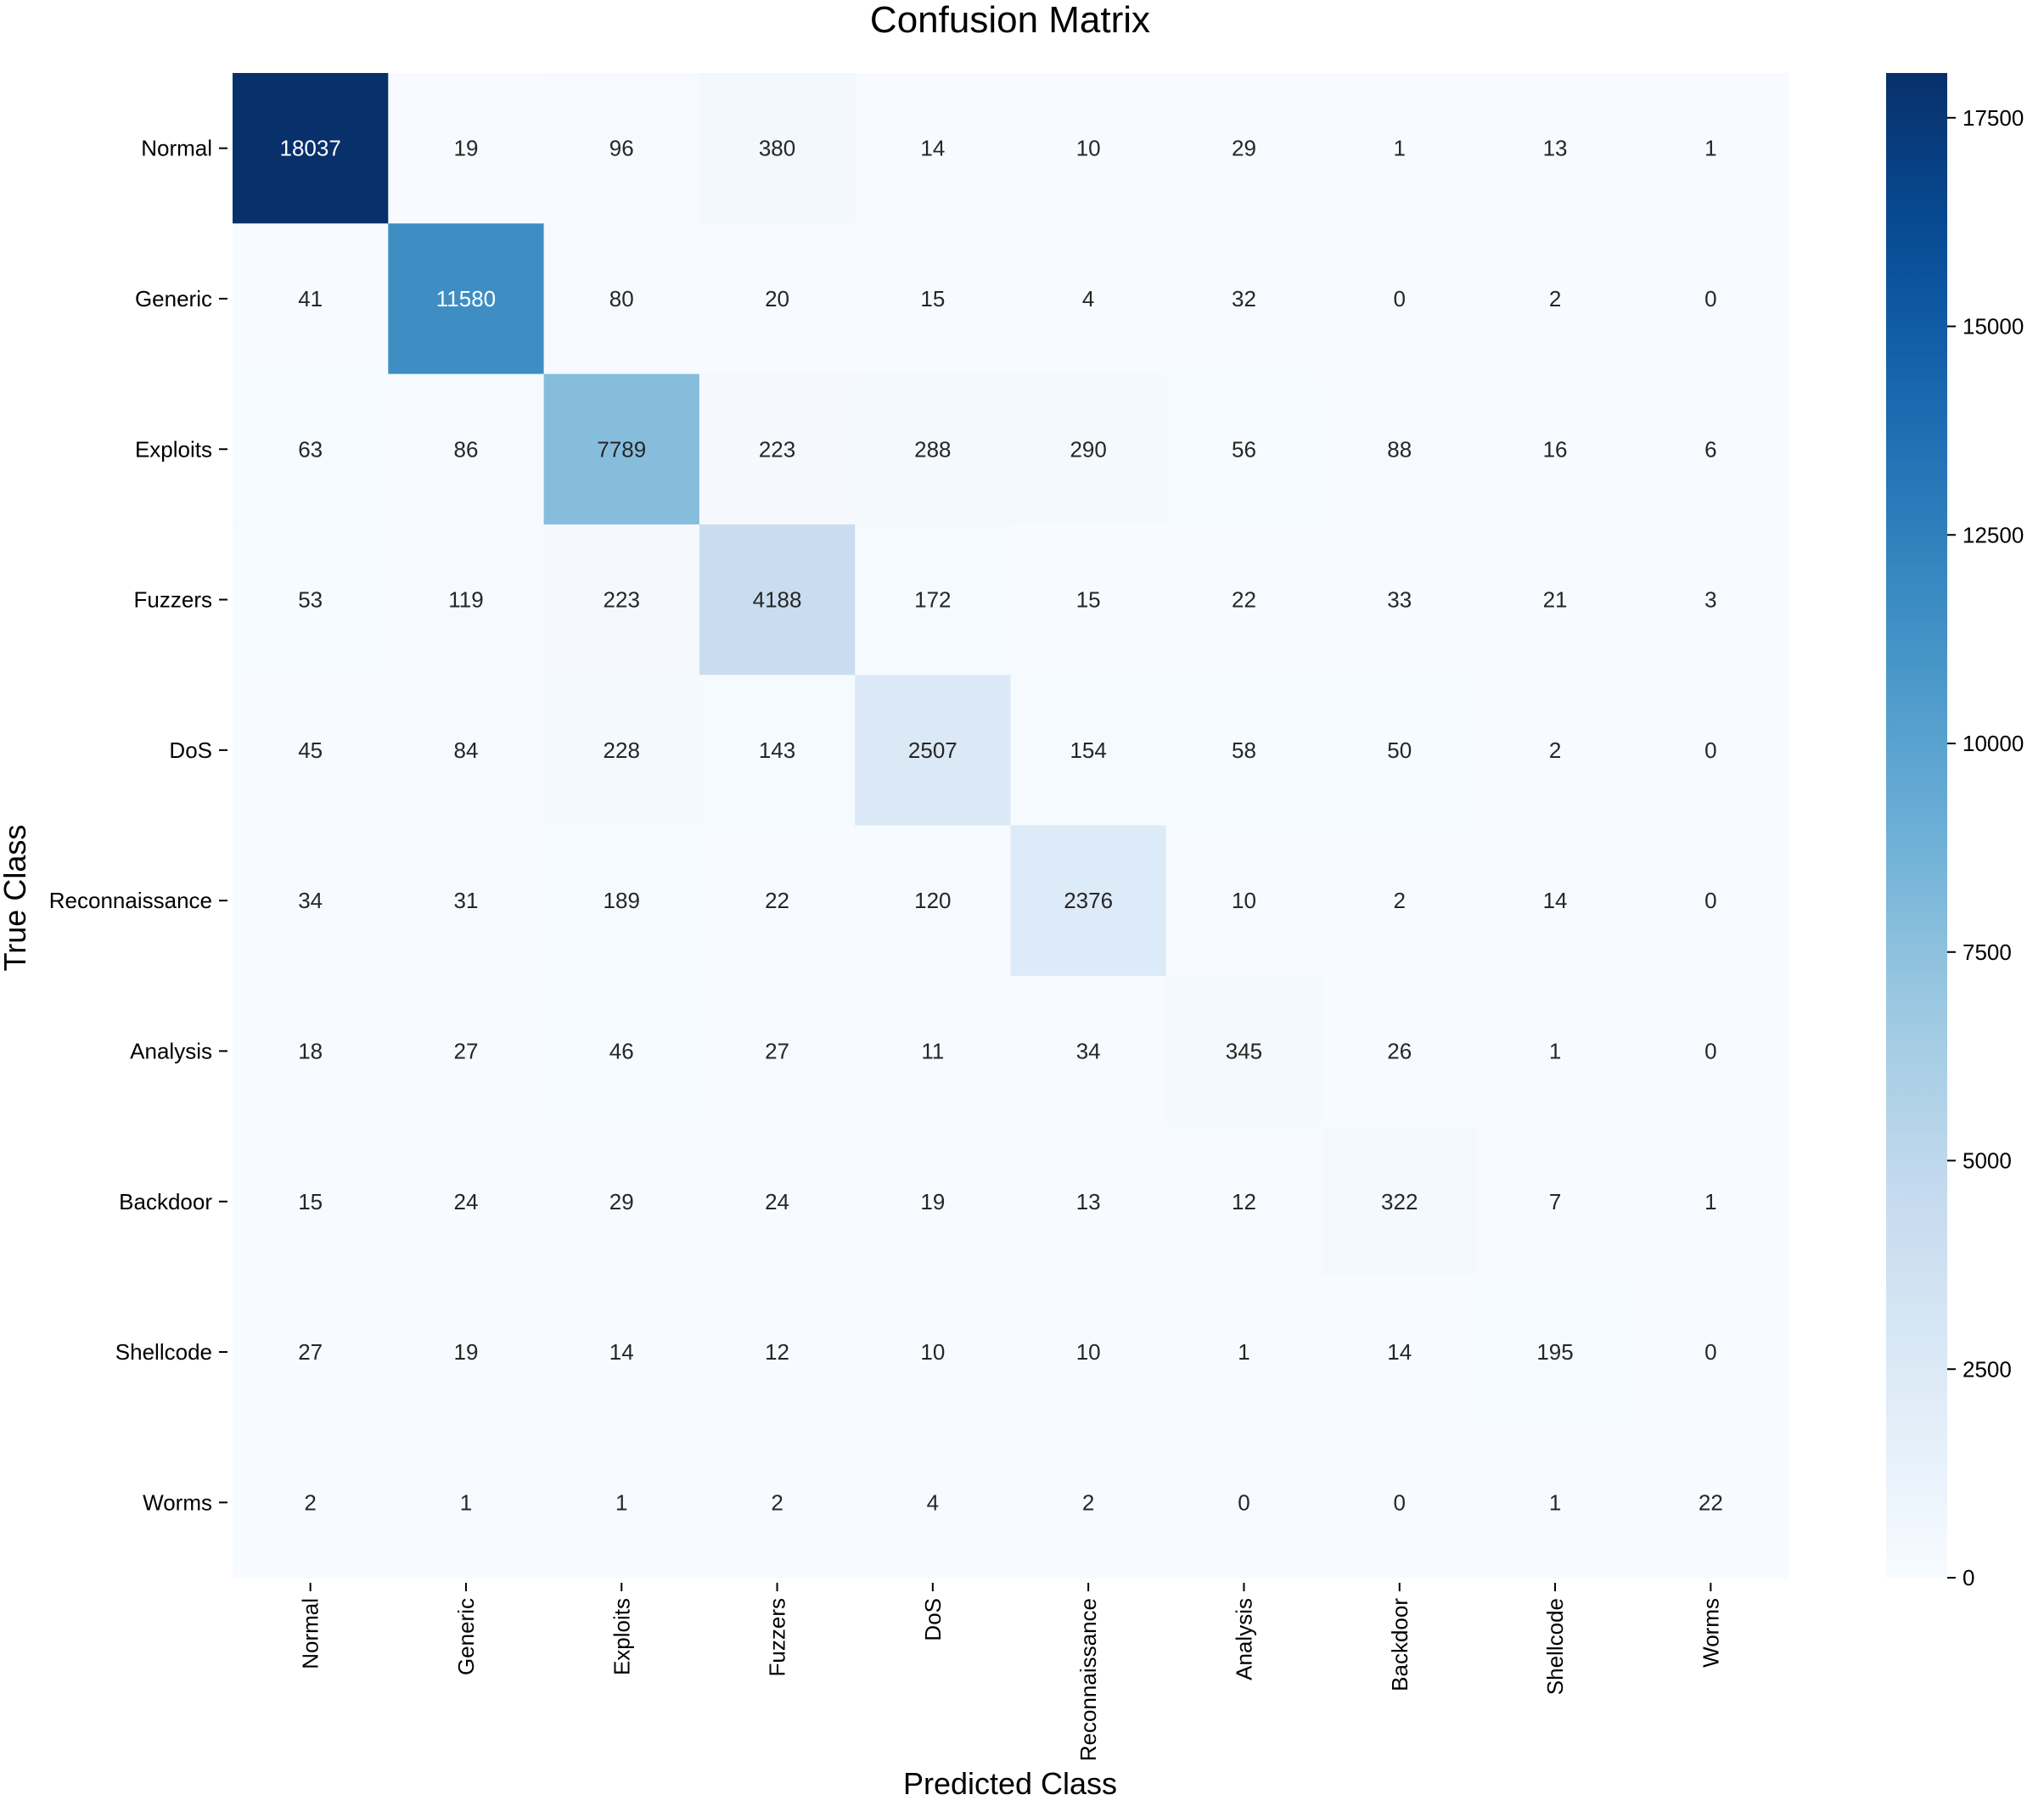 The width and height of the screenshot is (2044, 1806). Describe the element at coordinates (1243, 1352) in the screenshot. I see `cell-label-r8-c6: 1` at that location.